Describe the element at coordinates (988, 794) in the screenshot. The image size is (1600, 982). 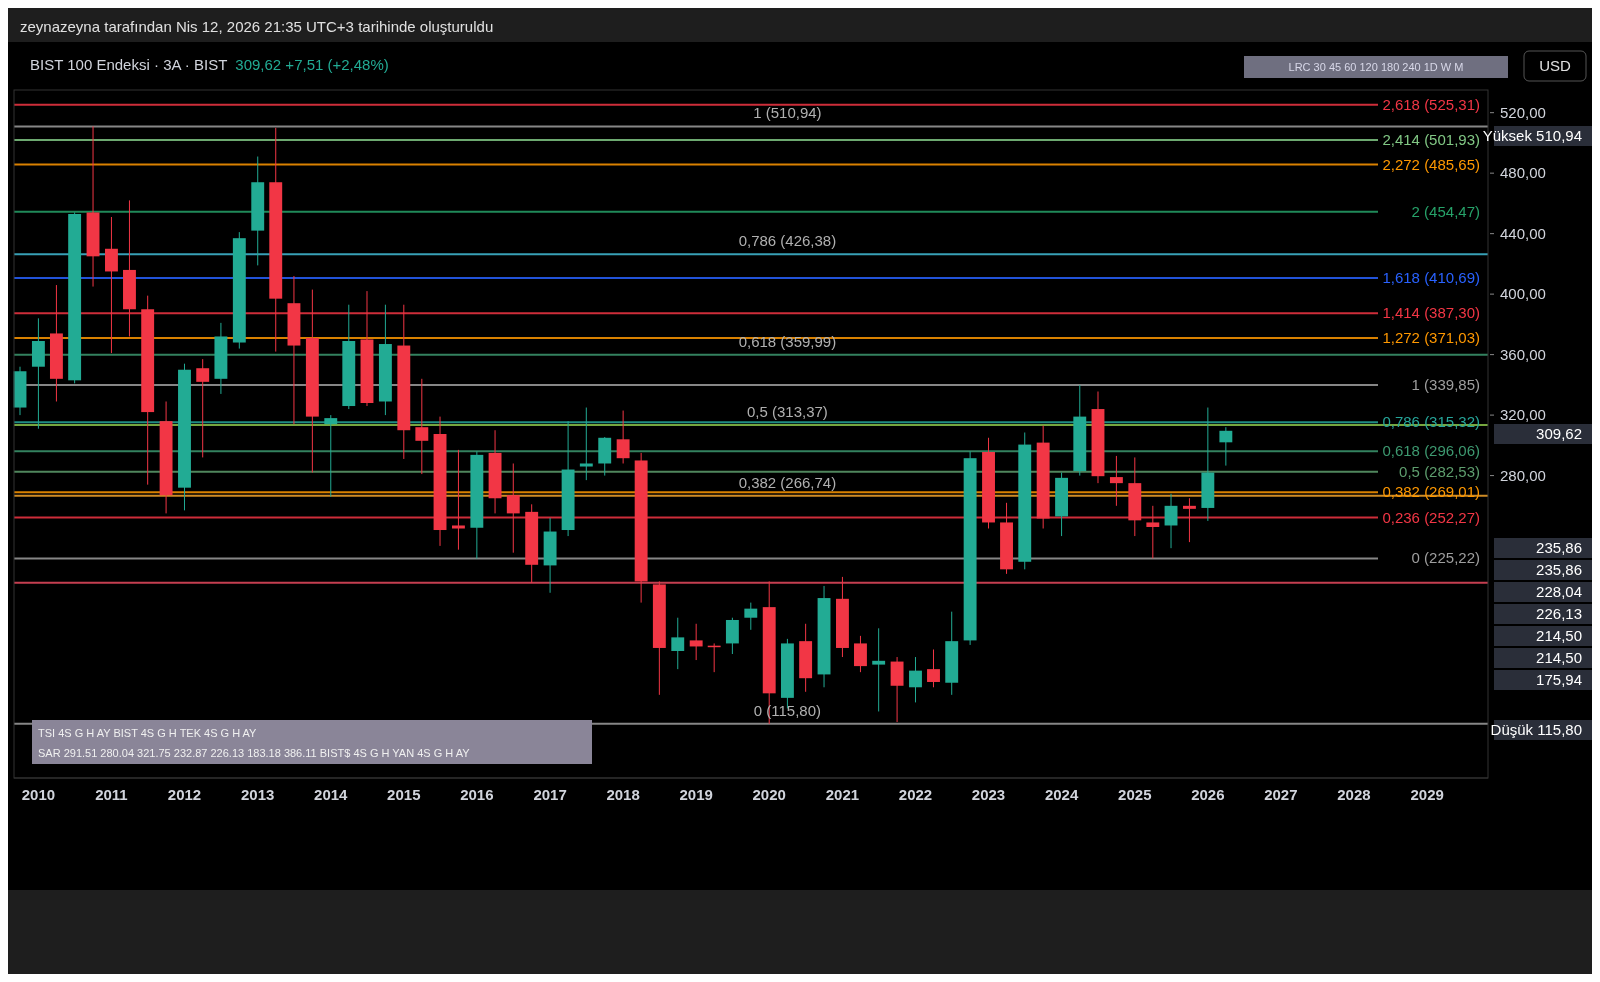
I see `x-tick-label: 2023` at that location.